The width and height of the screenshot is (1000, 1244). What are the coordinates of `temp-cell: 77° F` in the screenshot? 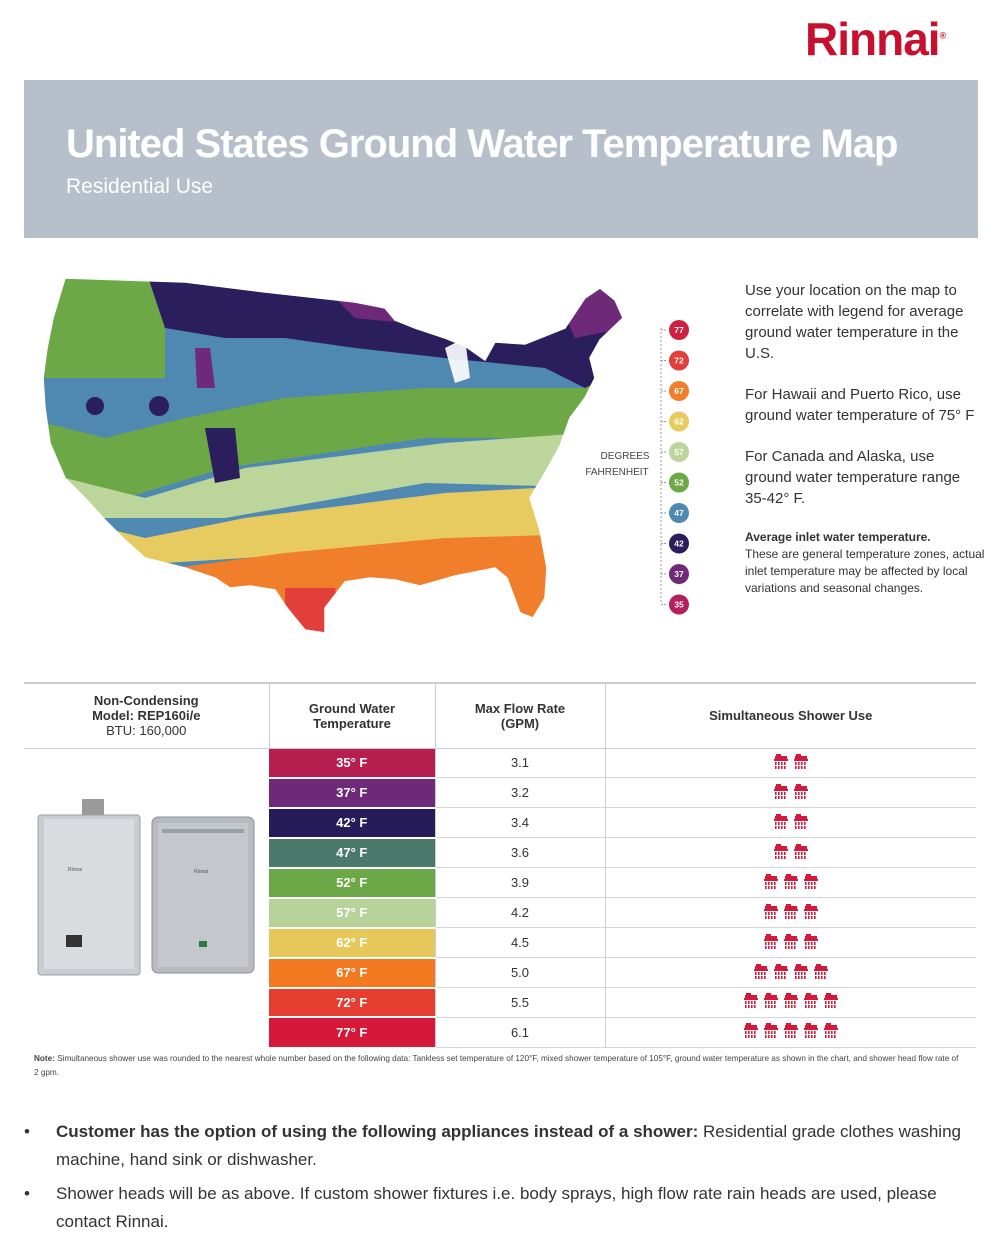 It's located at (352, 1033).